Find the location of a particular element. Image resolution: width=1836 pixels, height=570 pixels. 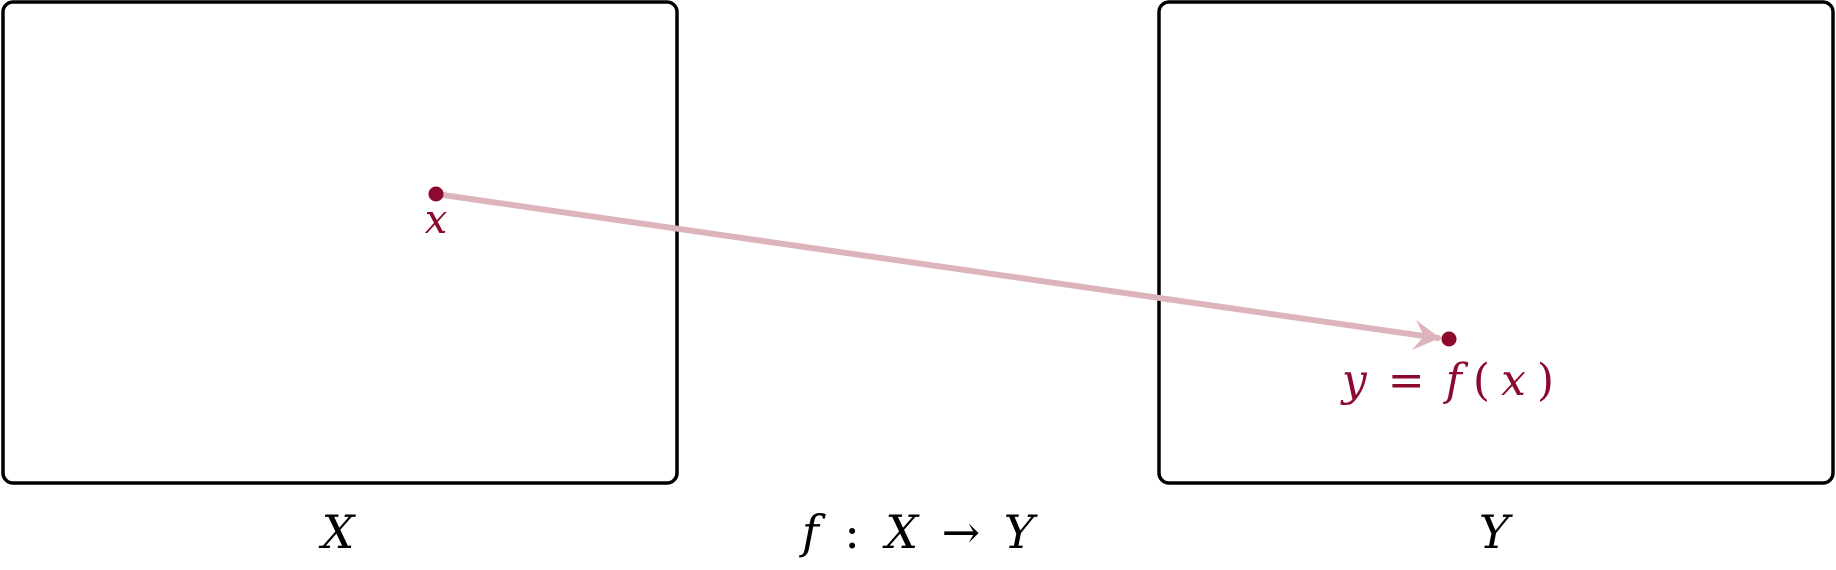

mapping-colon: : is located at coordinates (852, 532).